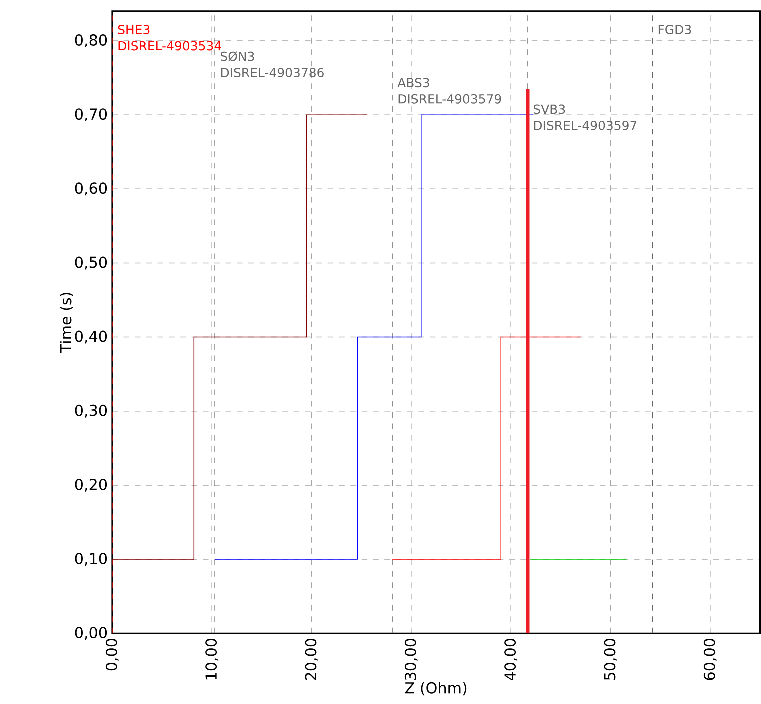 The height and width of the screenshot is (704, 761). What do you see at coordinates (272, 65) in the screenshot?
I see `ref-line-label: SØN3 DISREL-4903786` at bounding box center [272, 65].